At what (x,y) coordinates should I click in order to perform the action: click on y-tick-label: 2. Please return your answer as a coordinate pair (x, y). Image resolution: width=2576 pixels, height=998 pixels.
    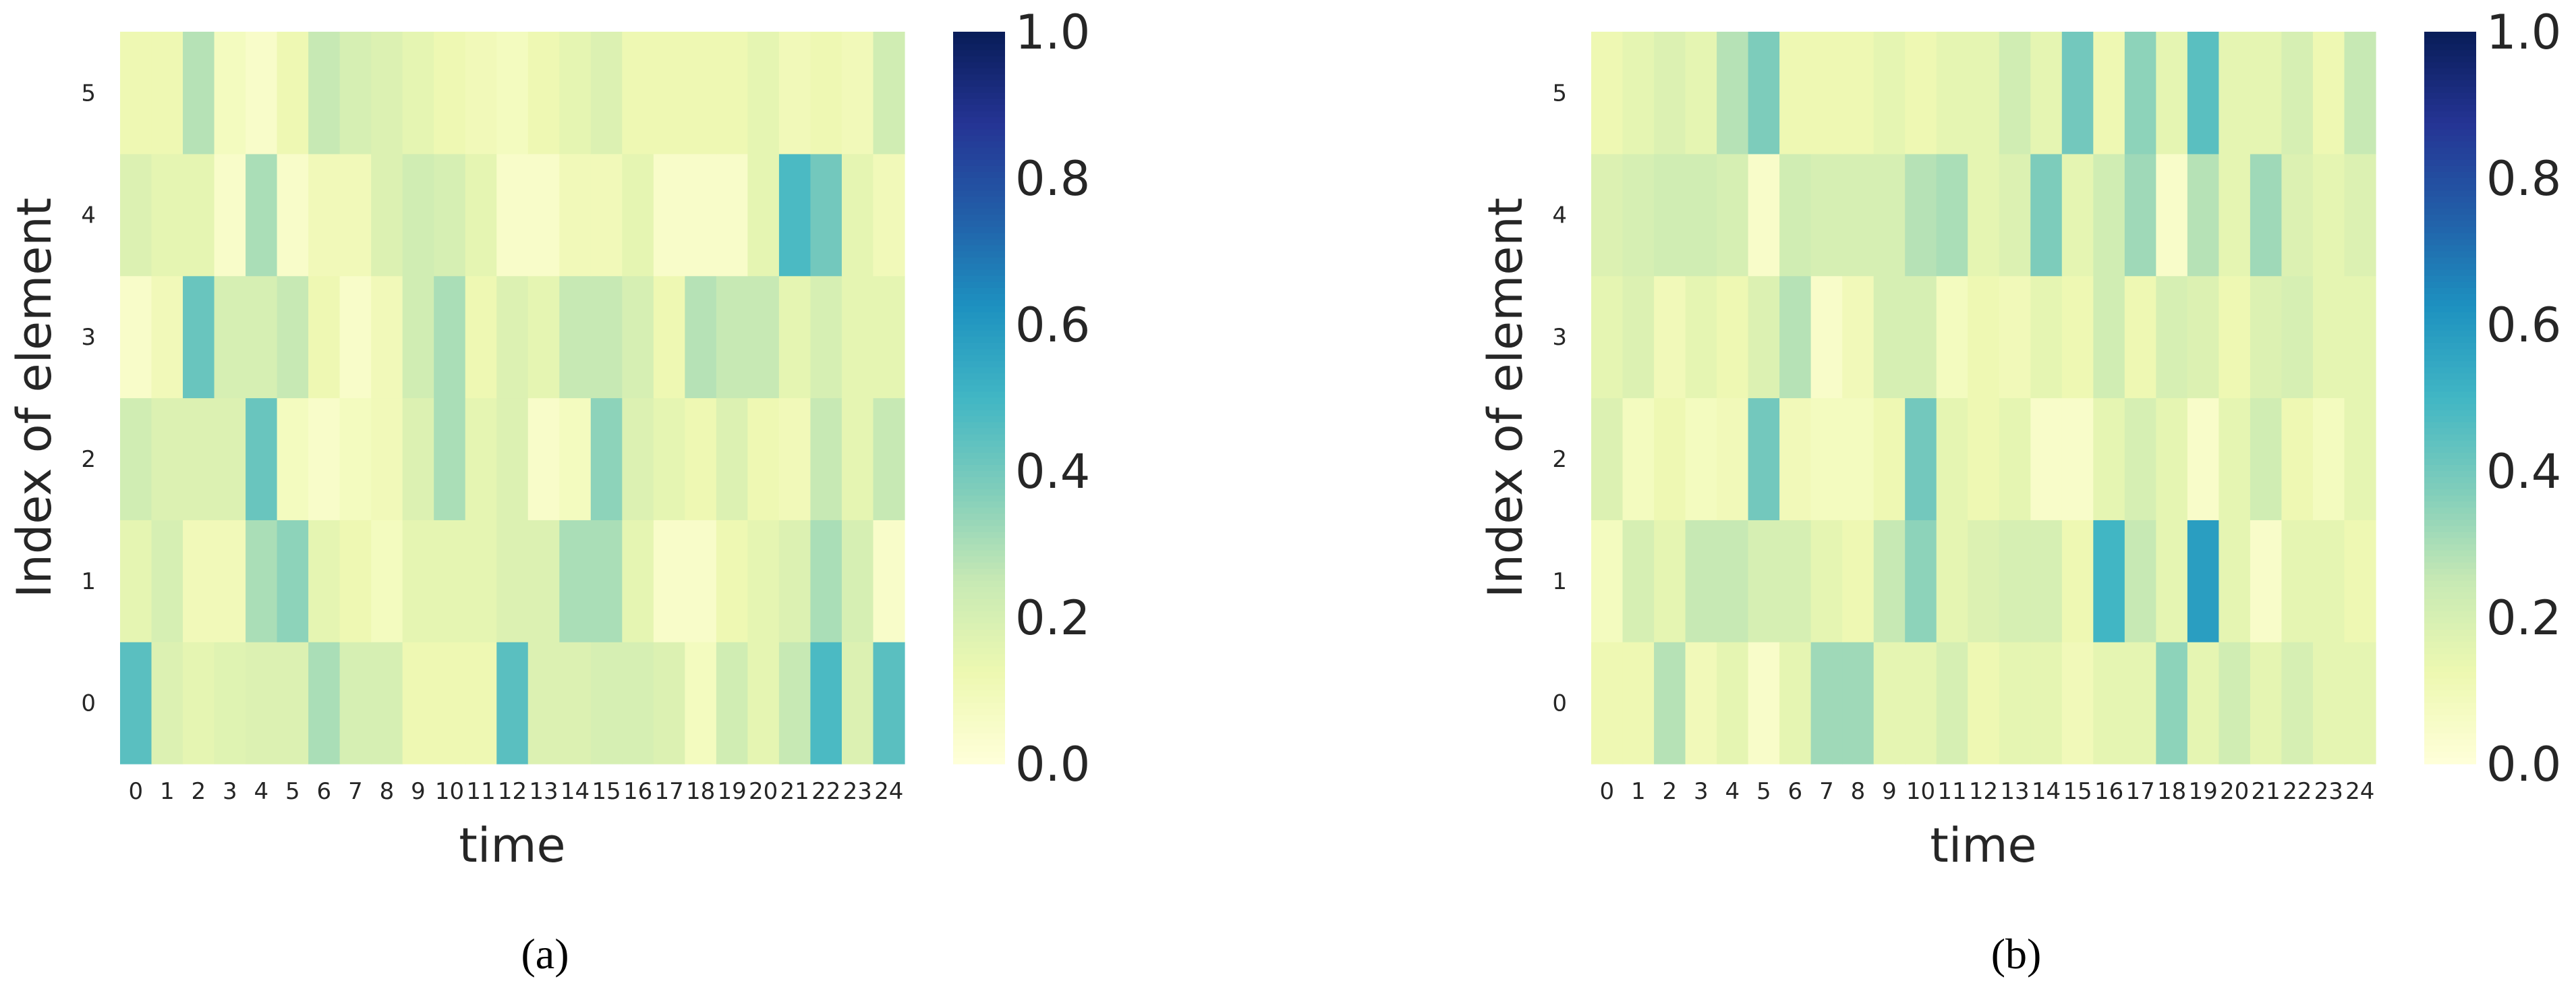
    Looking at the image, I should click on (1559, 460).